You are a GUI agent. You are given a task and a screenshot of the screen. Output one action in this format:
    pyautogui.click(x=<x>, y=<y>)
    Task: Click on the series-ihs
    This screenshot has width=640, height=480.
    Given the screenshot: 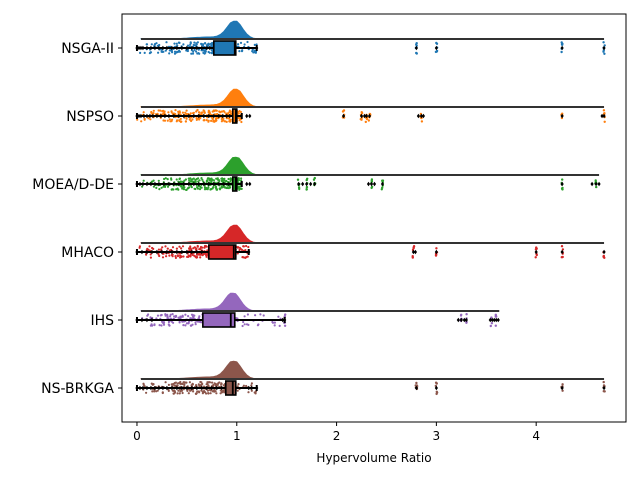 What is the action you would take?
    pyautogui.click(x=317, y=310)
    